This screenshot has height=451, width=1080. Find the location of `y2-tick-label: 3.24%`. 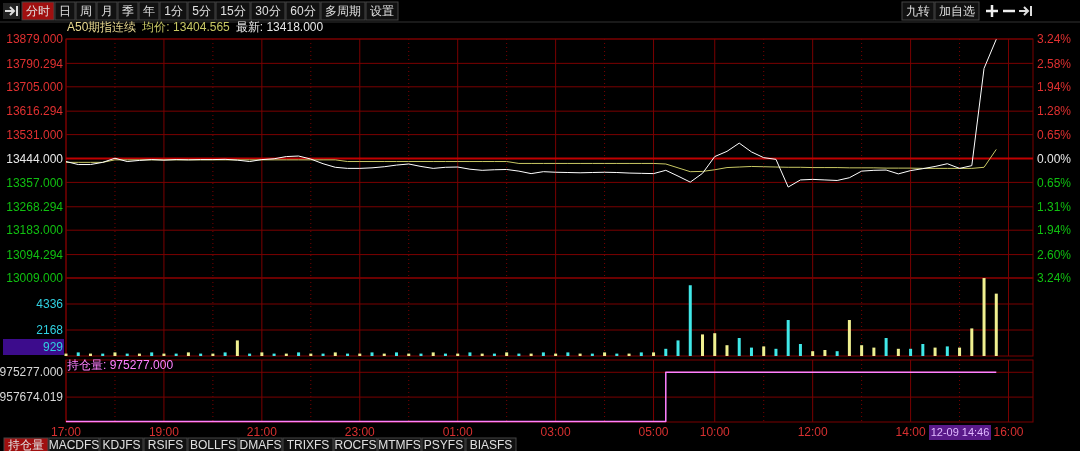

y2-tick-label: 3.24% is located at coordinates (1054, 39).